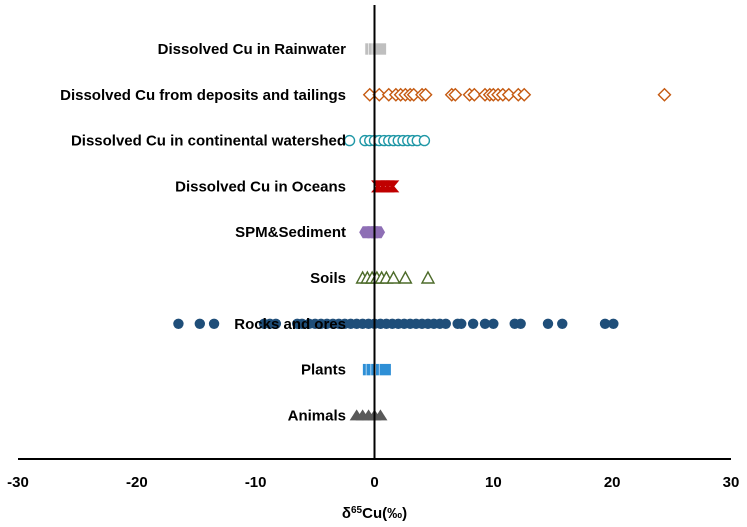  What do you see at coordinates (612, 482) in the screenshot?
I see `x-tick-label: 20` at bounding box center [612, 482].